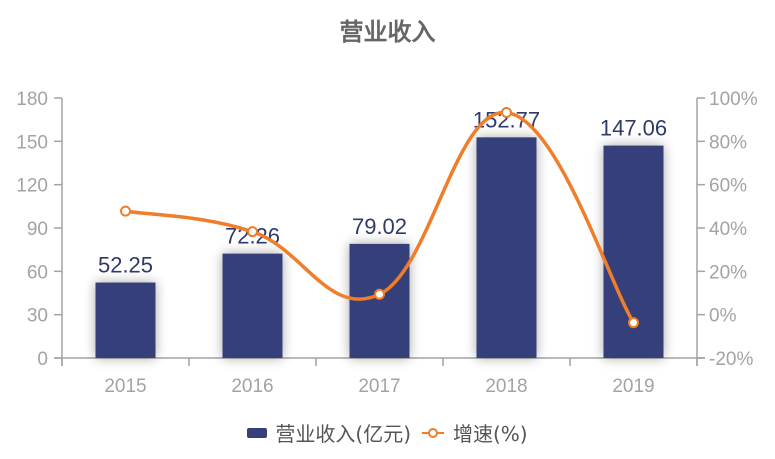 This screenshot has width=775, height=459. Describe the element at coordinates (125, 265) in the screenshot. I see `bar-value-label: 52.25` at that location.